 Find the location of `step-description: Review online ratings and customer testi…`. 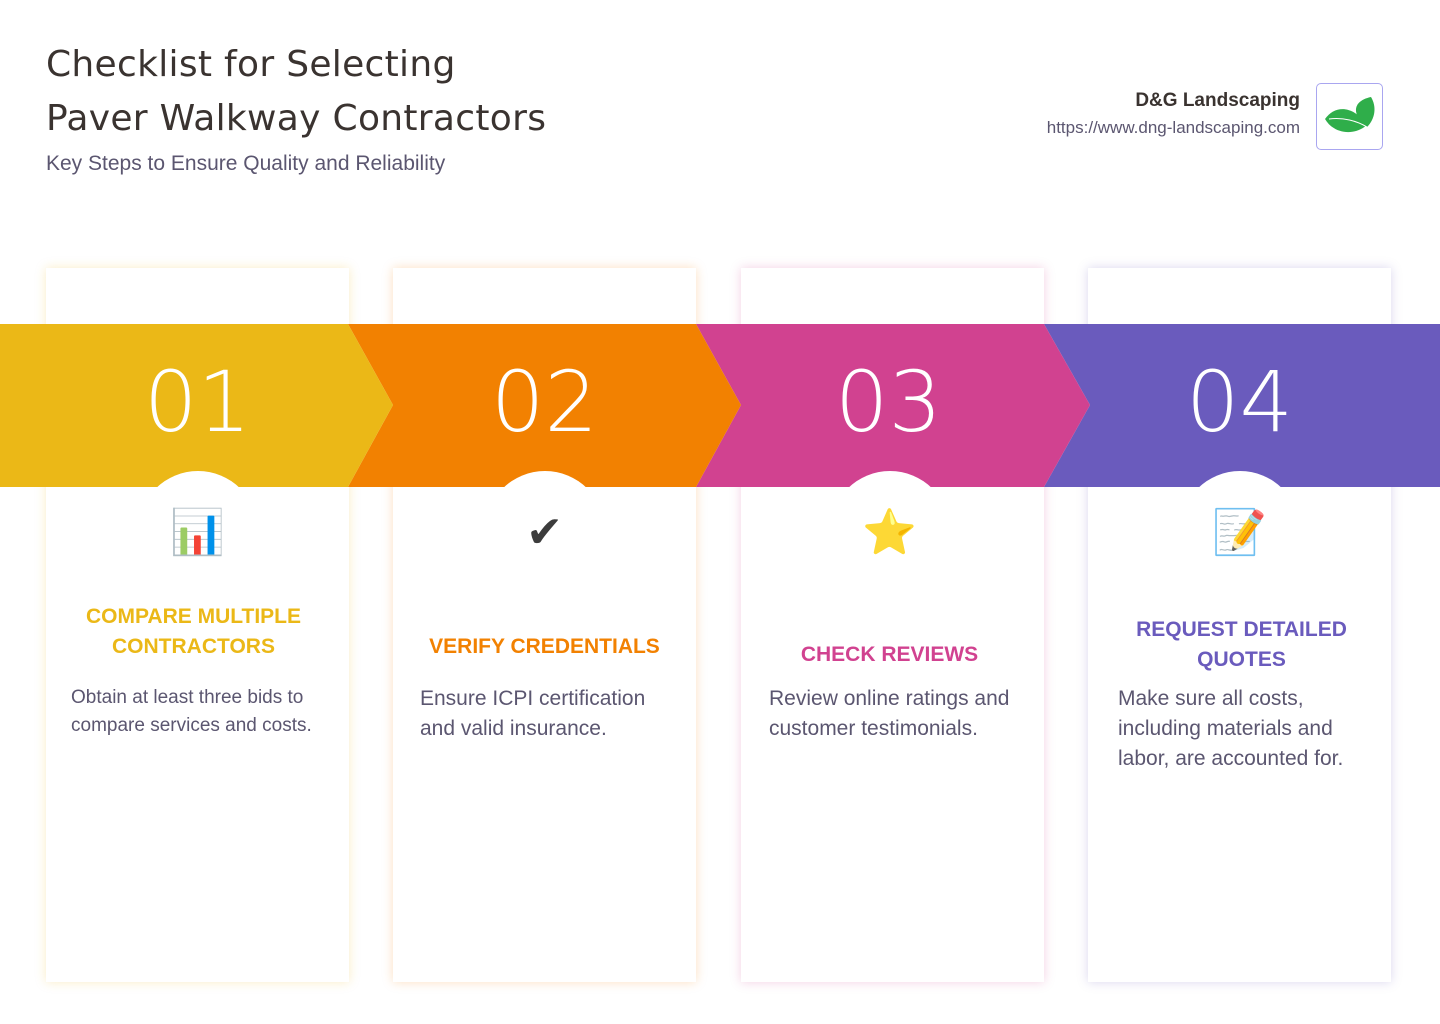

step-description: Review online ratings and customer testi… is located at coordinates (889, 713).